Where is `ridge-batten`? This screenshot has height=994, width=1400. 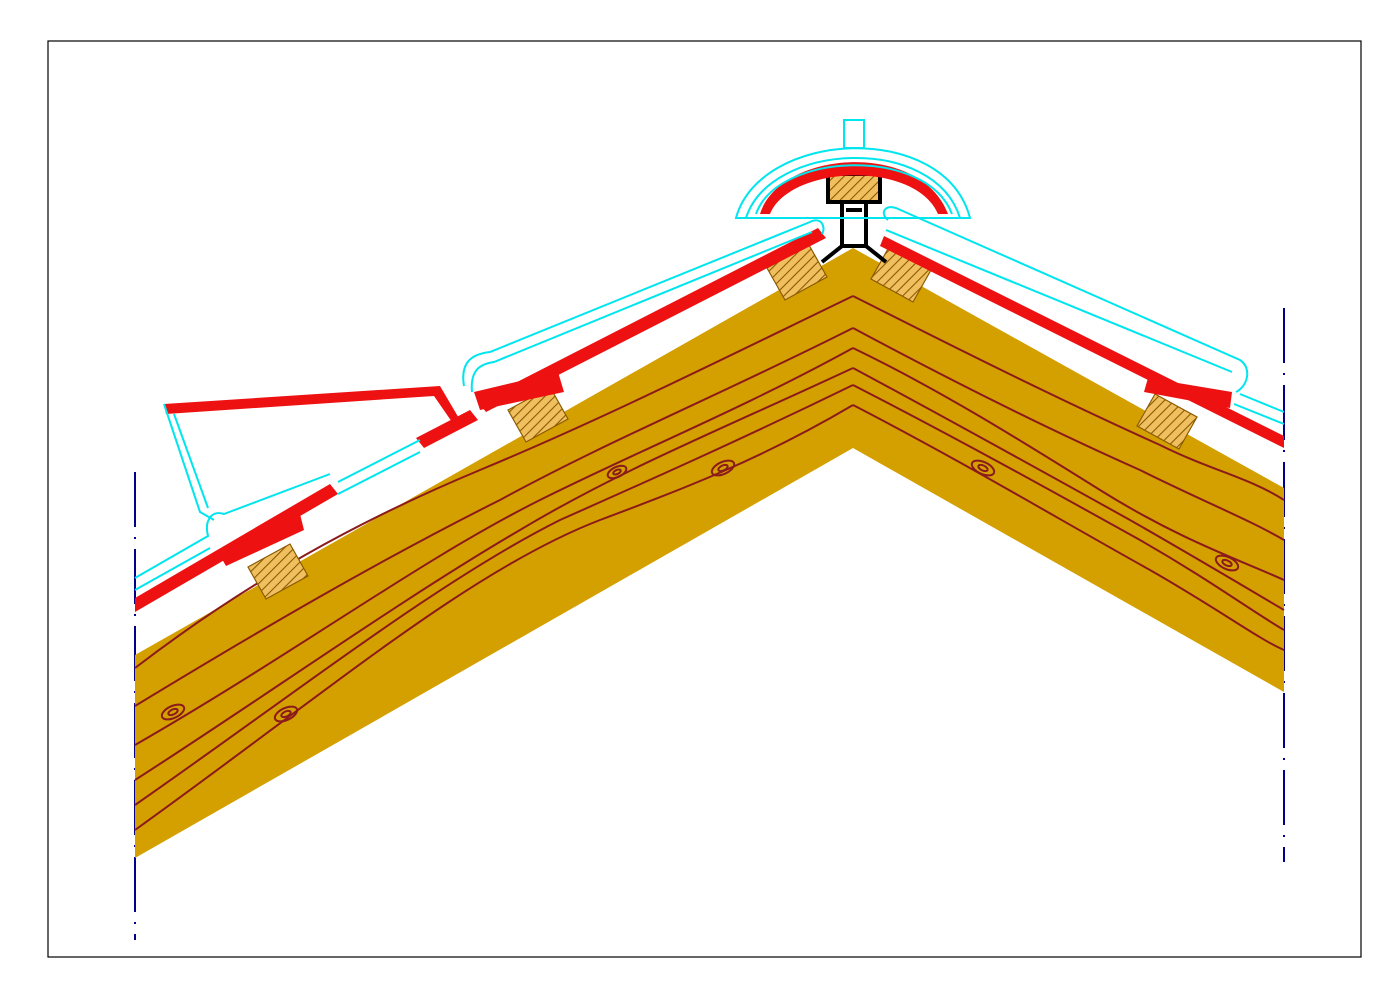
ridge-batten is located at coordinates (854, 188).